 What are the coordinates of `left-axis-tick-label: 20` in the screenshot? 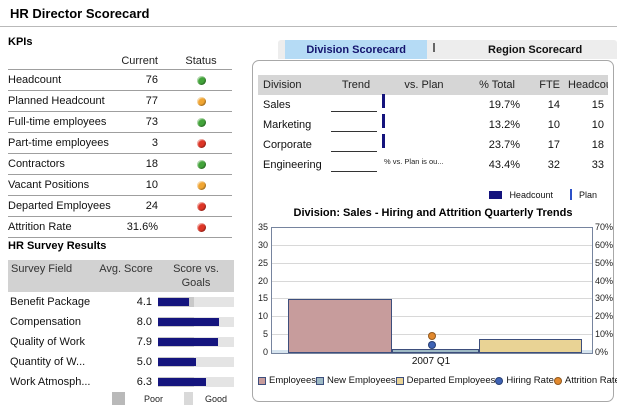 It's located at (262, 280).